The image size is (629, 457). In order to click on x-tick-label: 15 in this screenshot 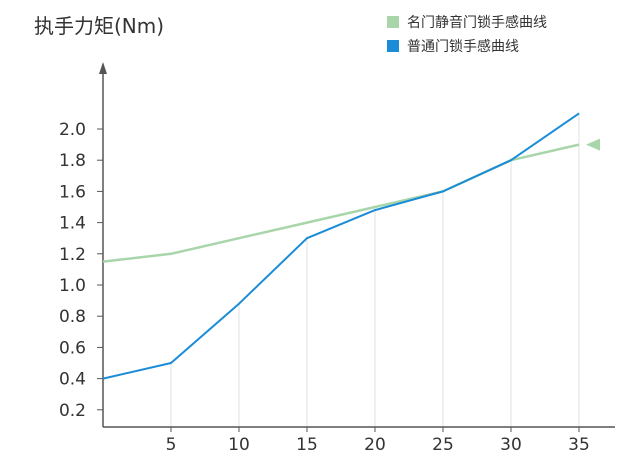, I will do `click(307, 445)`.